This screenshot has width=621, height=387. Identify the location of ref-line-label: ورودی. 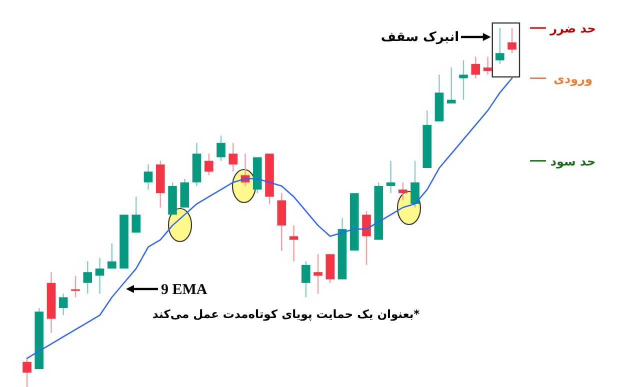
(573, 79).